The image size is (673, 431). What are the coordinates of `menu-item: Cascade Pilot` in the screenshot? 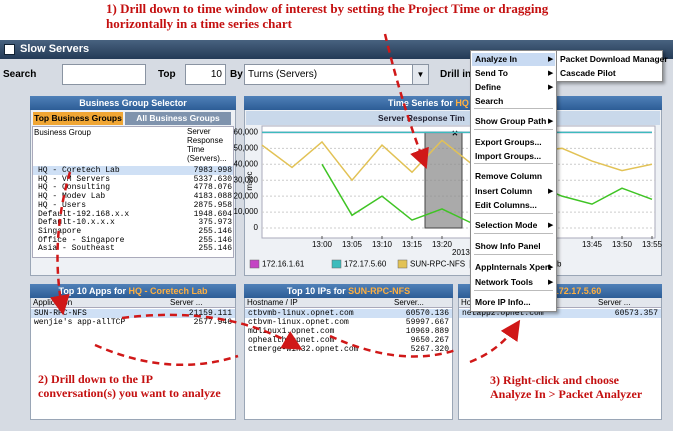 It's located at (588, 73).